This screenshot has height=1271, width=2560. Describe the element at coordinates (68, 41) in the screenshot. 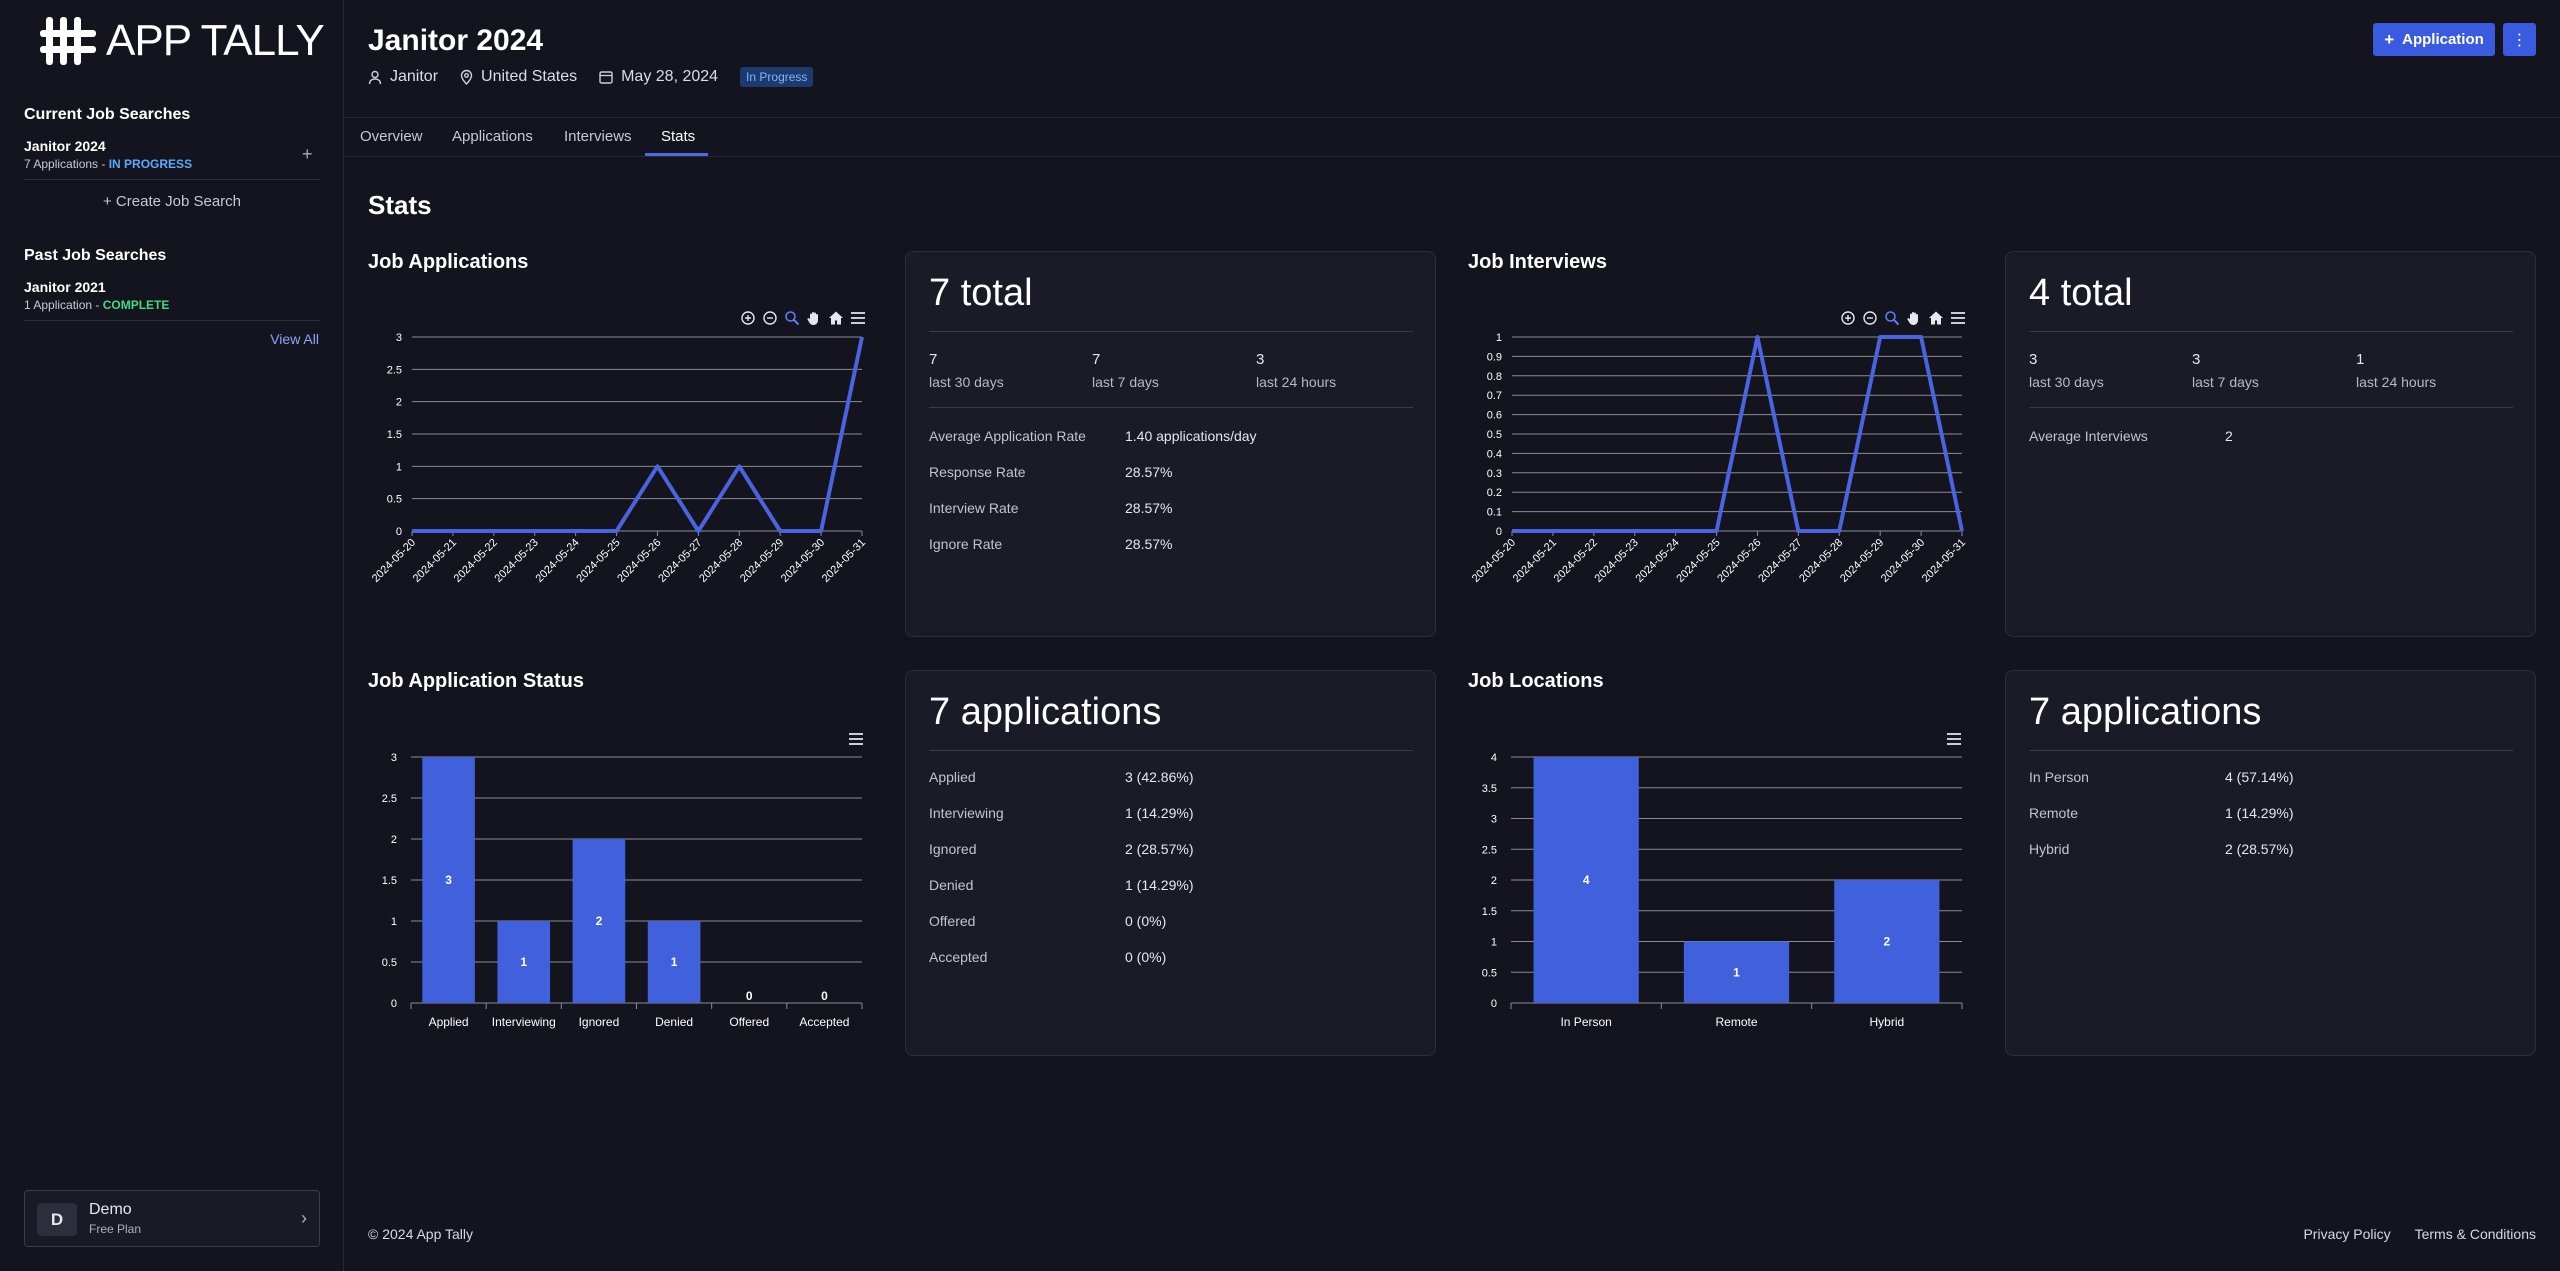

I see `logo-icon` at that location.